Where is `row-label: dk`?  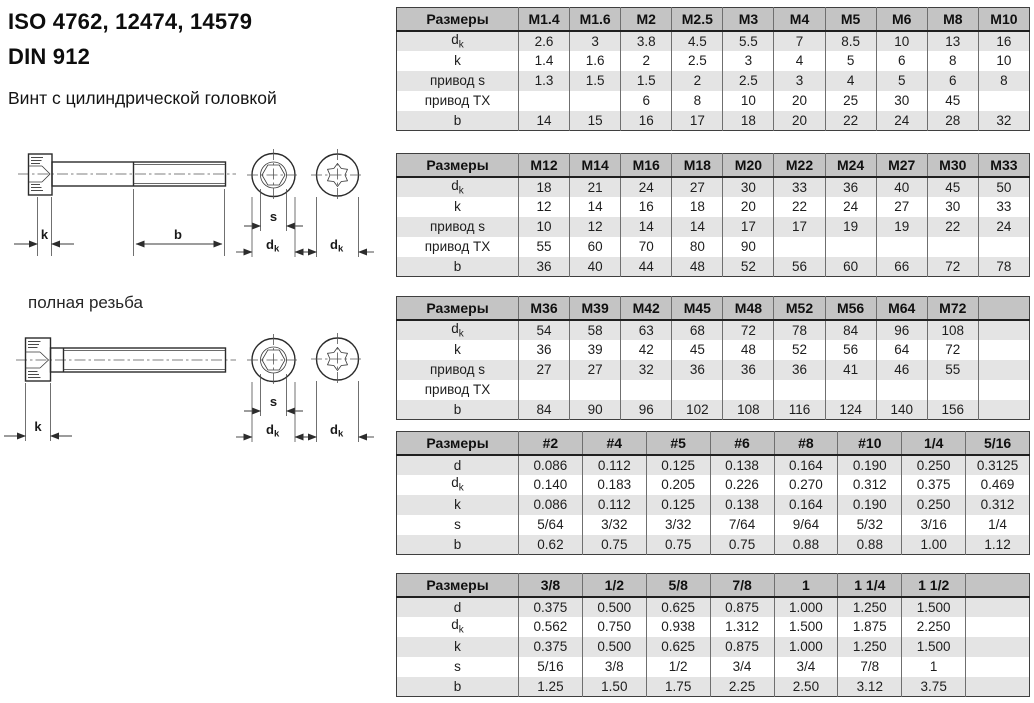 row-label: dk is located at coordinates (457, 330).